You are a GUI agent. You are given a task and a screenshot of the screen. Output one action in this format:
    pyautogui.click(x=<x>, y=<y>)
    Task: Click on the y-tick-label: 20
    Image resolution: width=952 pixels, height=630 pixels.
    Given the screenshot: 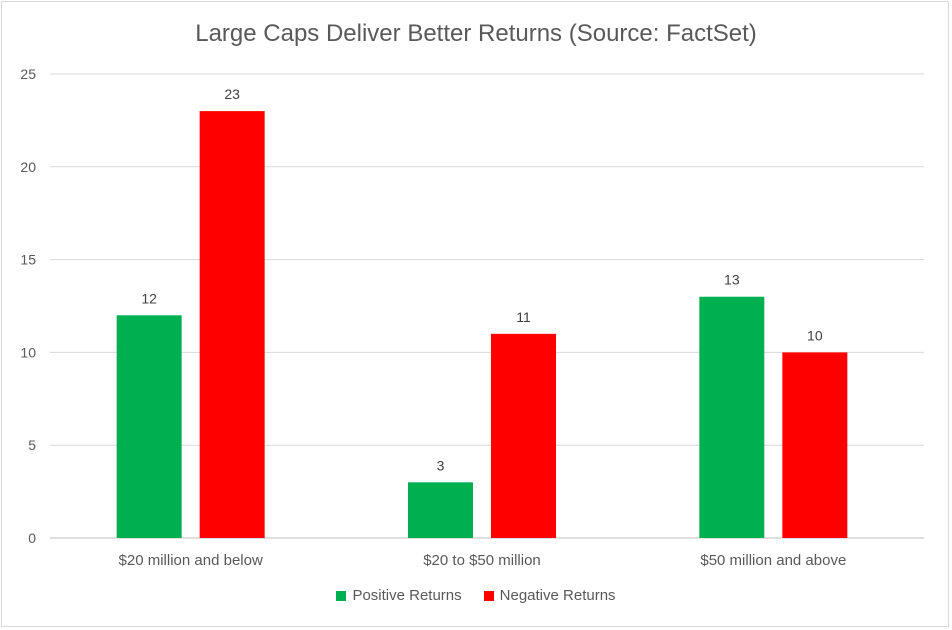 What is the action you would take?
    pyautogui.click(x=28, y=167)
    